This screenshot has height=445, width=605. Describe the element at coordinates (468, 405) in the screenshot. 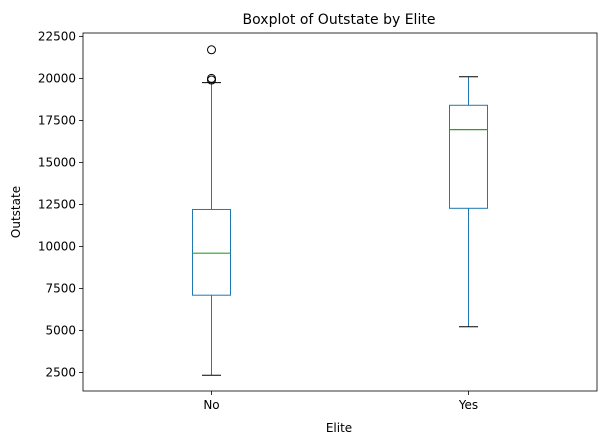

I see `x-tick-label: Yes` at that location.